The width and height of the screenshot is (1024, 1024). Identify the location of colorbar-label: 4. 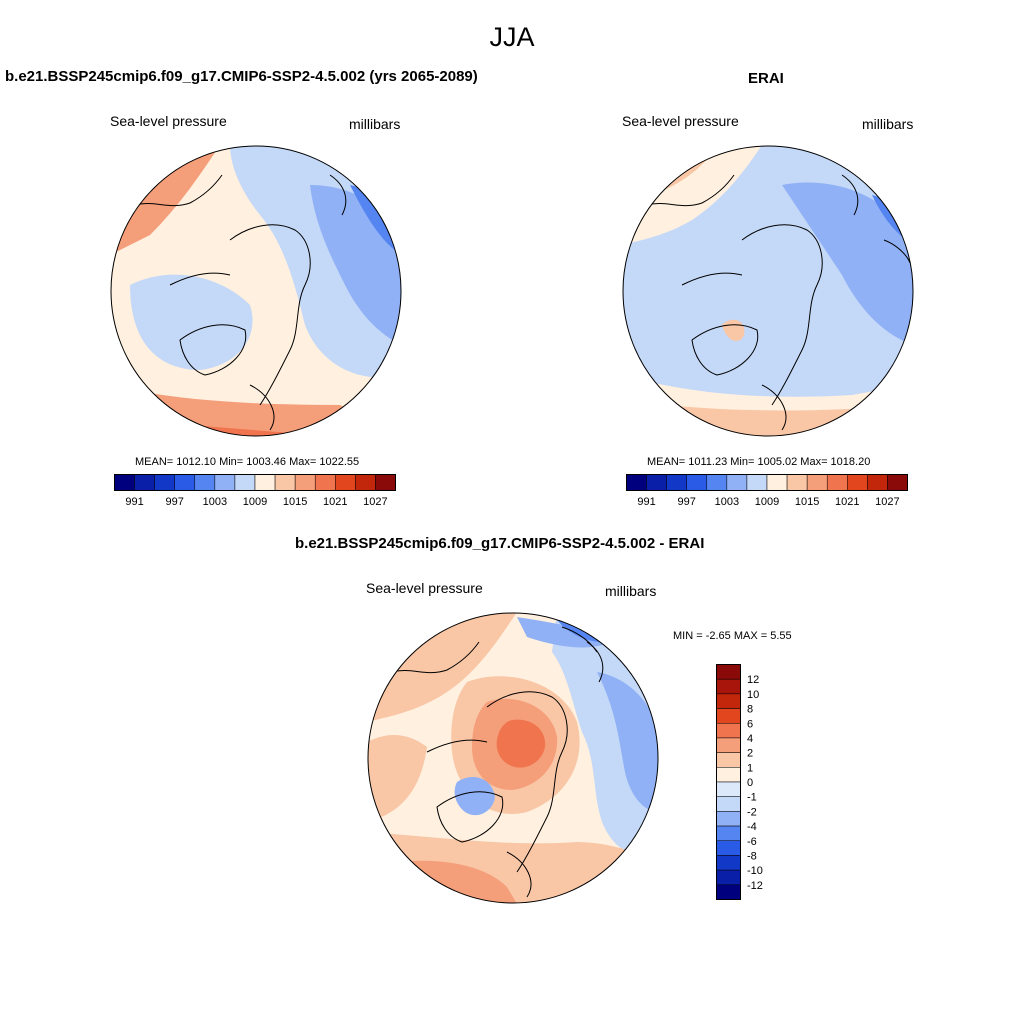
(750, 739).